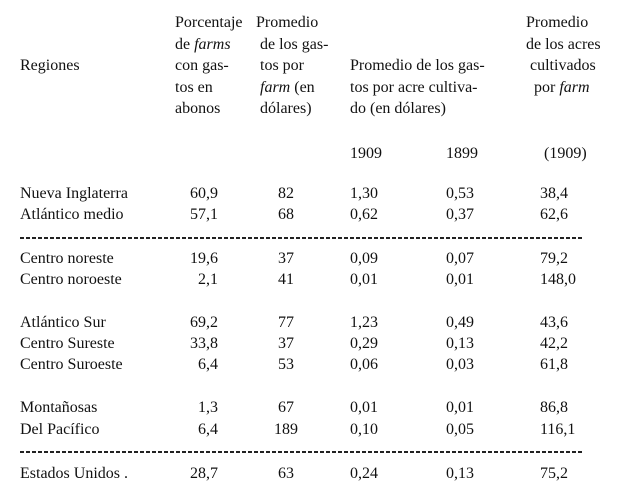 The image size is (627, 486). Describe the element at coordinates (198, 108) in the screenshot. I see `header-text: abonos` at that location.